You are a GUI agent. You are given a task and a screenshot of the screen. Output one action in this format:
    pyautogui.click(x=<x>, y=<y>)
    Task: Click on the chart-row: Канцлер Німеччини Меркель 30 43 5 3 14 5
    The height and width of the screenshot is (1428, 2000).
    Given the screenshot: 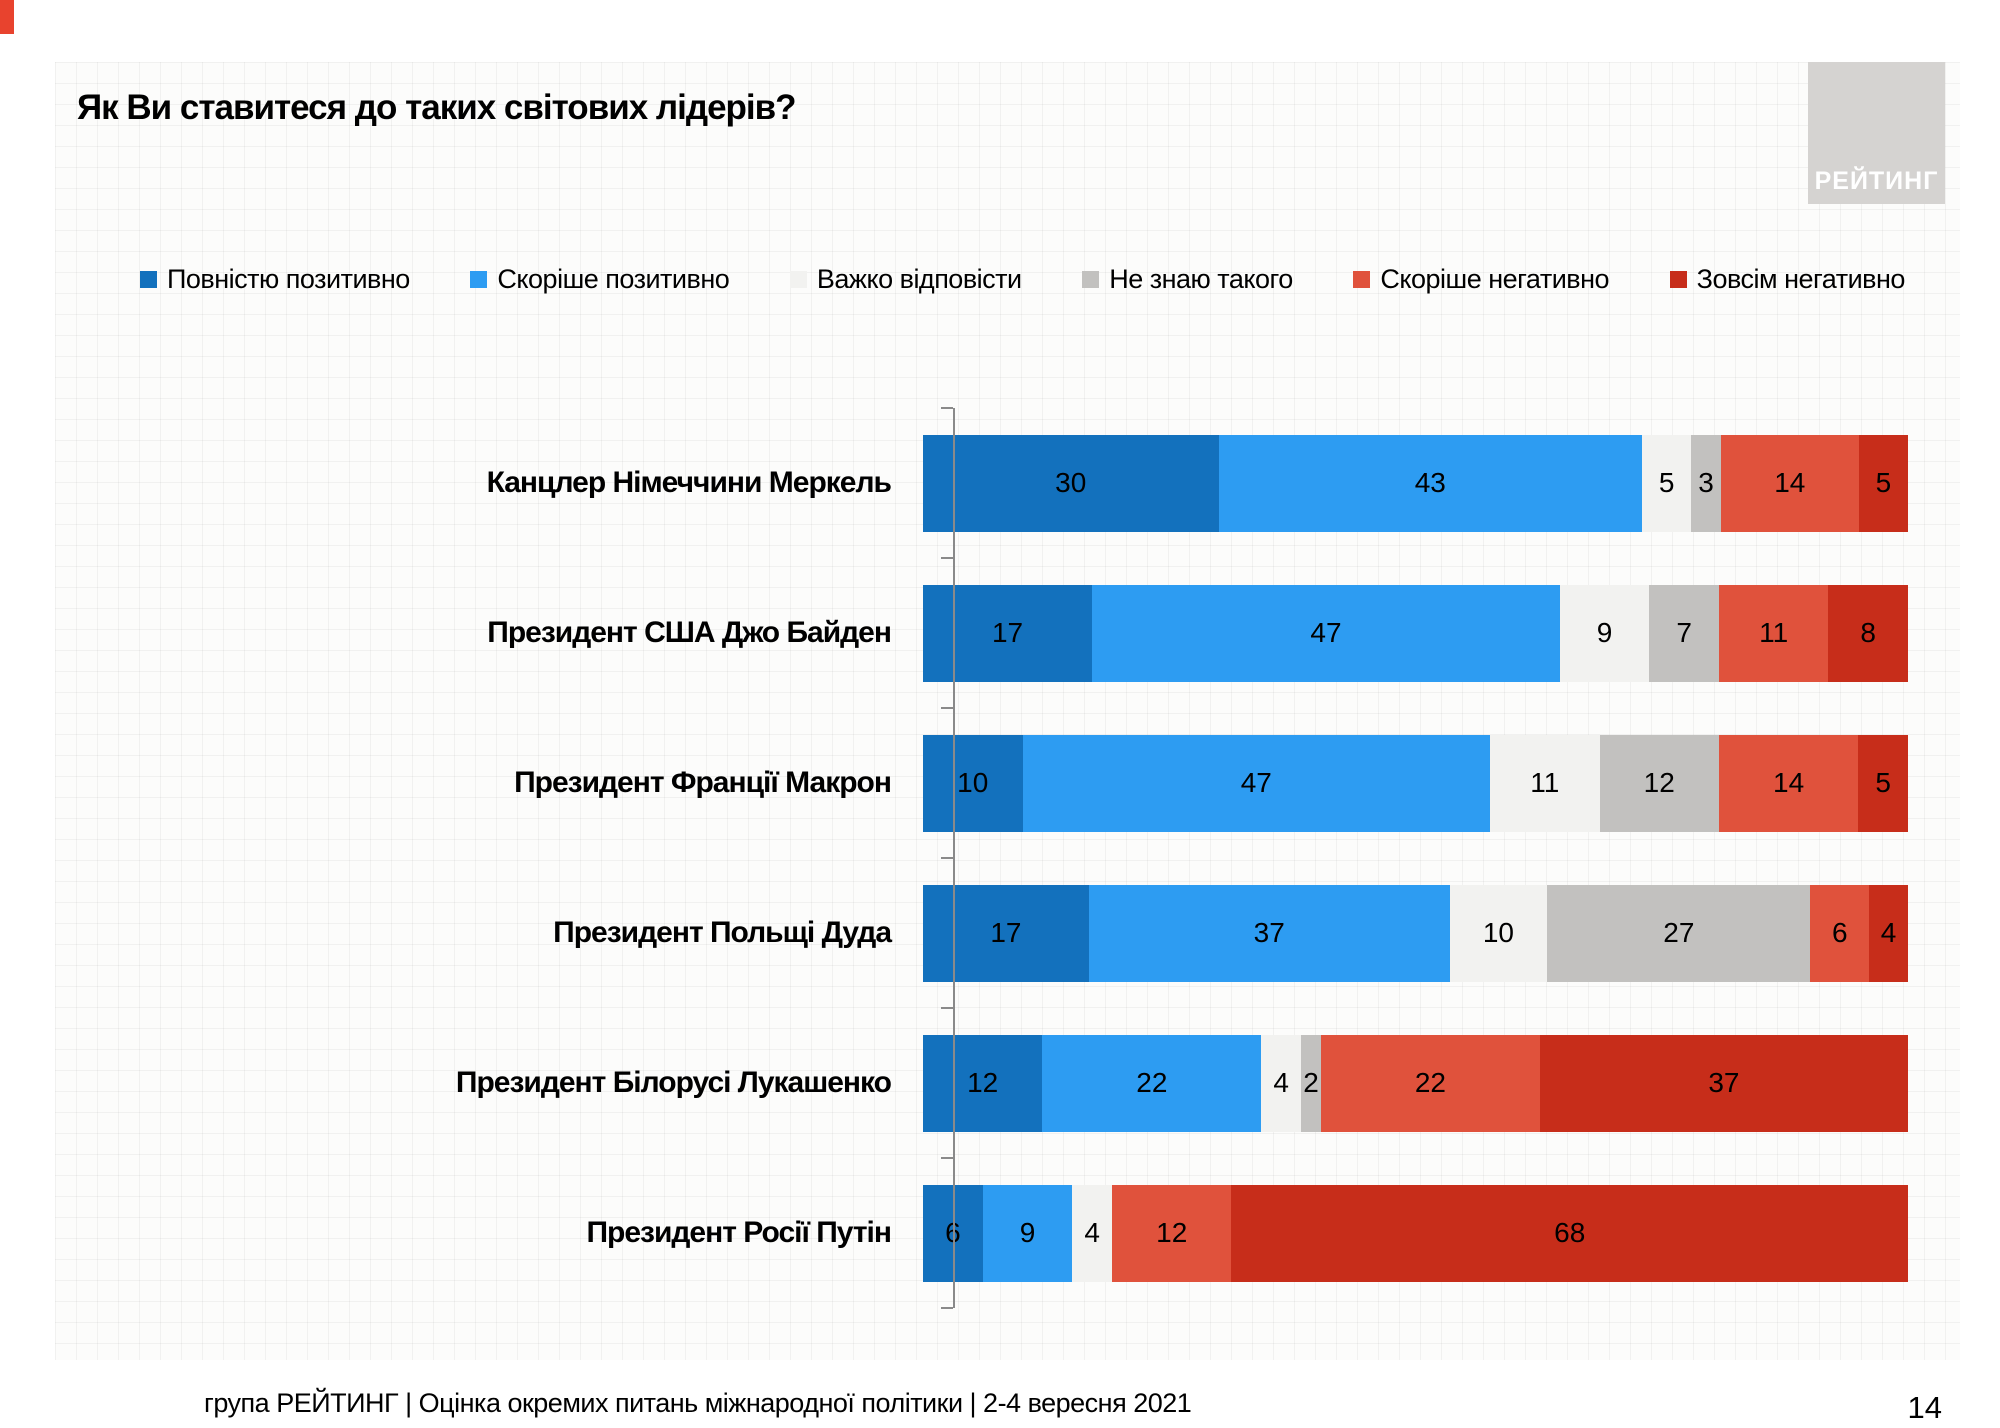 What is the action you would take?
    pyautogui.click(x=1007, y=483)
    